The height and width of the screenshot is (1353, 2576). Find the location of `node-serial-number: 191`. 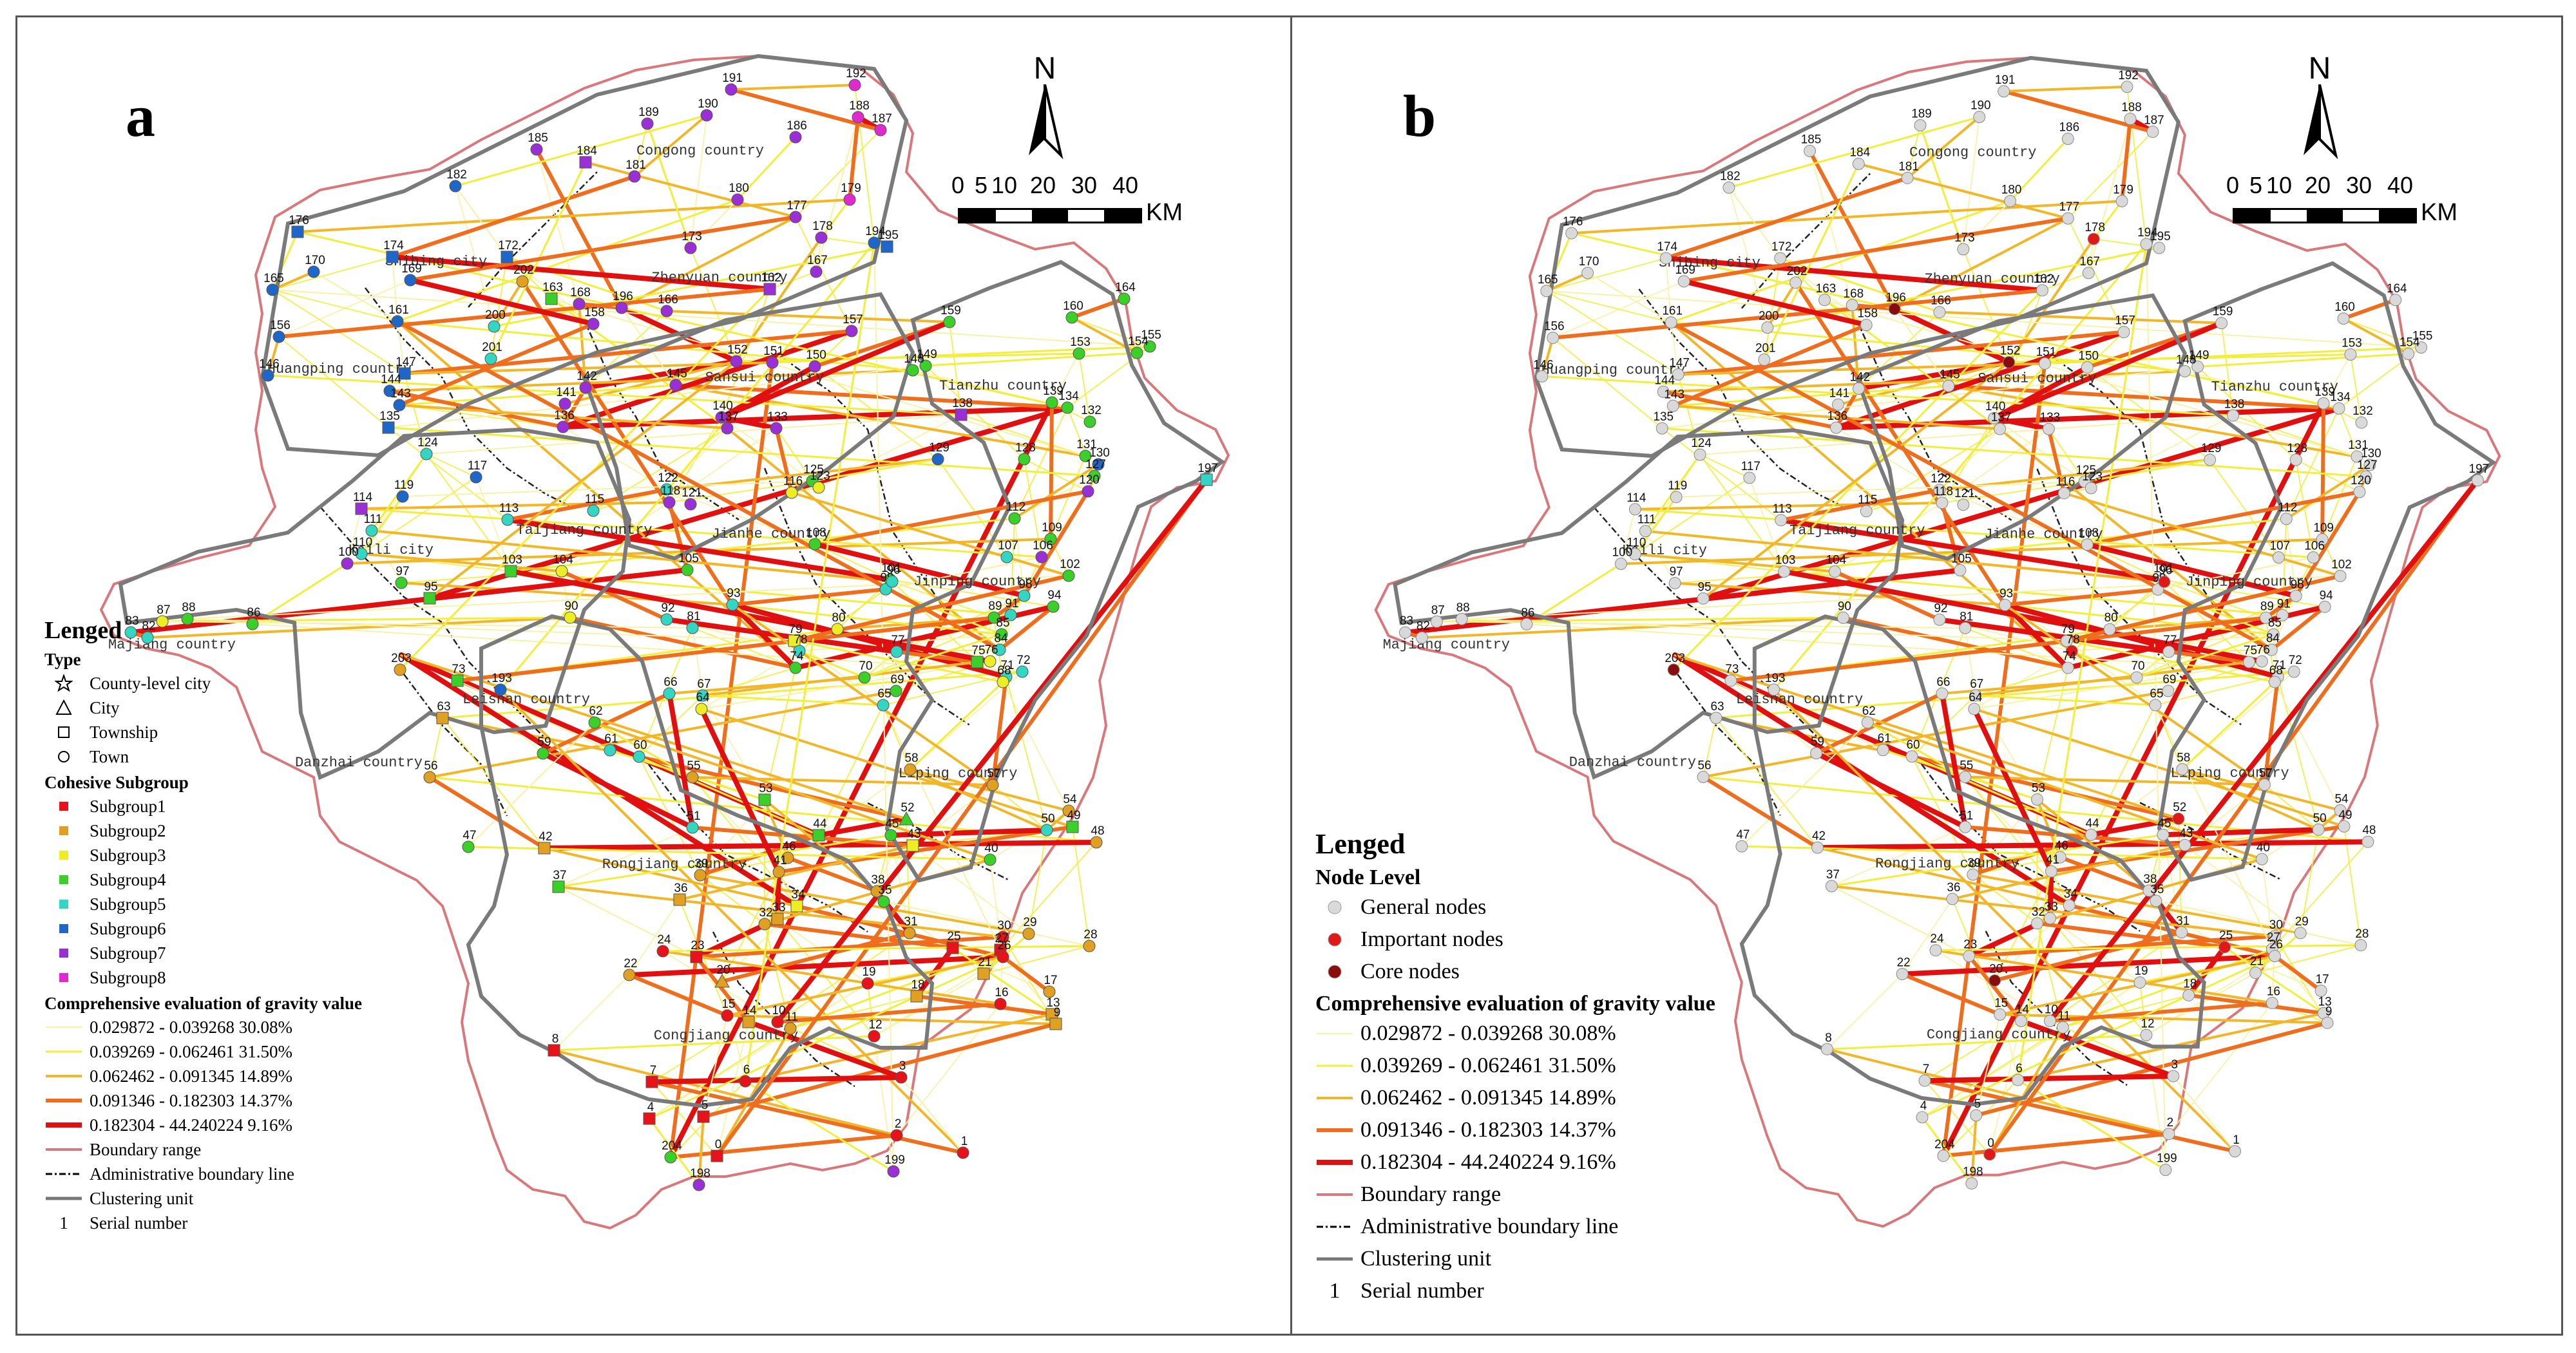

node-serial-number: 191 is located at coordinates (732, 78).